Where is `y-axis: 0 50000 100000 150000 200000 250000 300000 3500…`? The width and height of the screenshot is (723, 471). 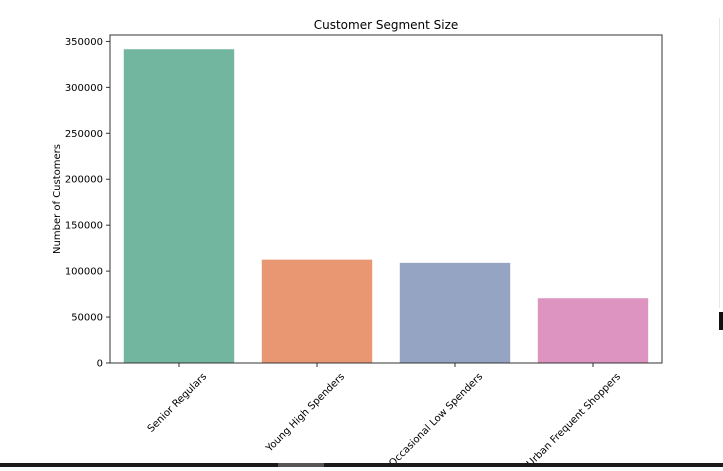
y-axis: 0 50000 100000 150000 200000 250000 300000 3500… is located at coordinates (87, 203).